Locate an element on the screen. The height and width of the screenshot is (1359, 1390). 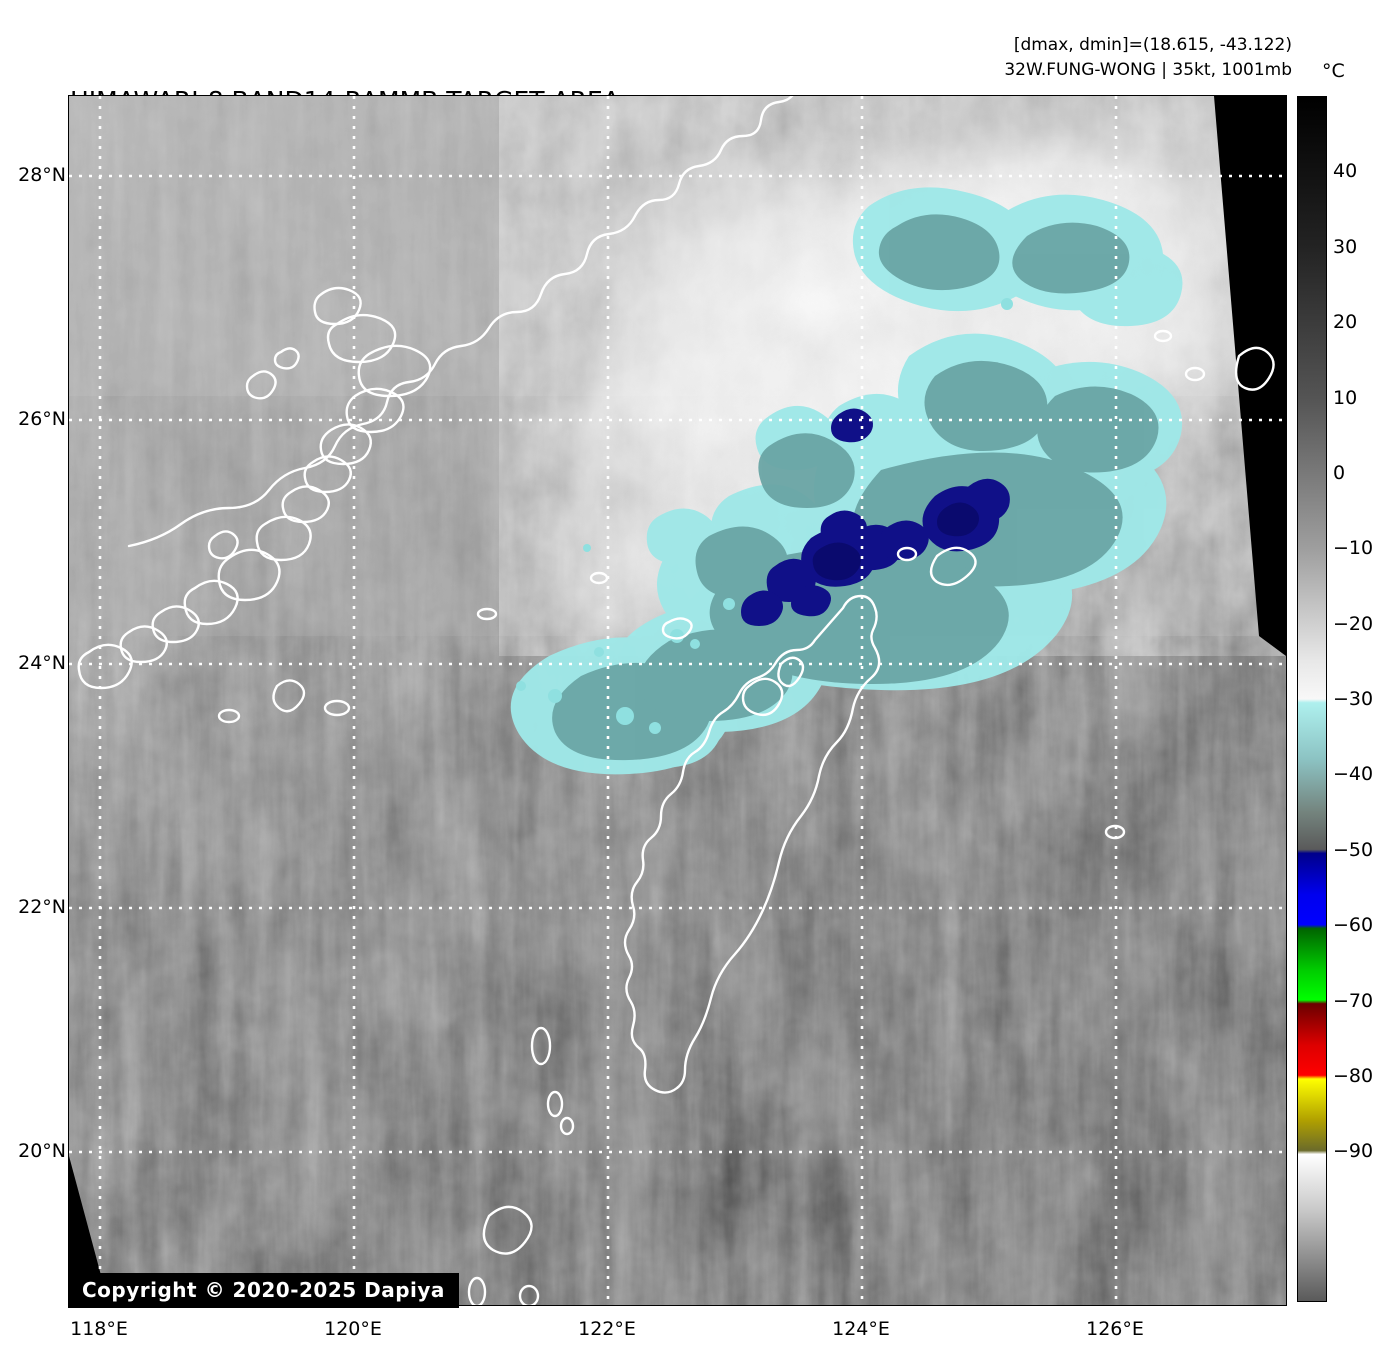
colorbar-tick-label: −90 is located at coordinates (1353, 1151).